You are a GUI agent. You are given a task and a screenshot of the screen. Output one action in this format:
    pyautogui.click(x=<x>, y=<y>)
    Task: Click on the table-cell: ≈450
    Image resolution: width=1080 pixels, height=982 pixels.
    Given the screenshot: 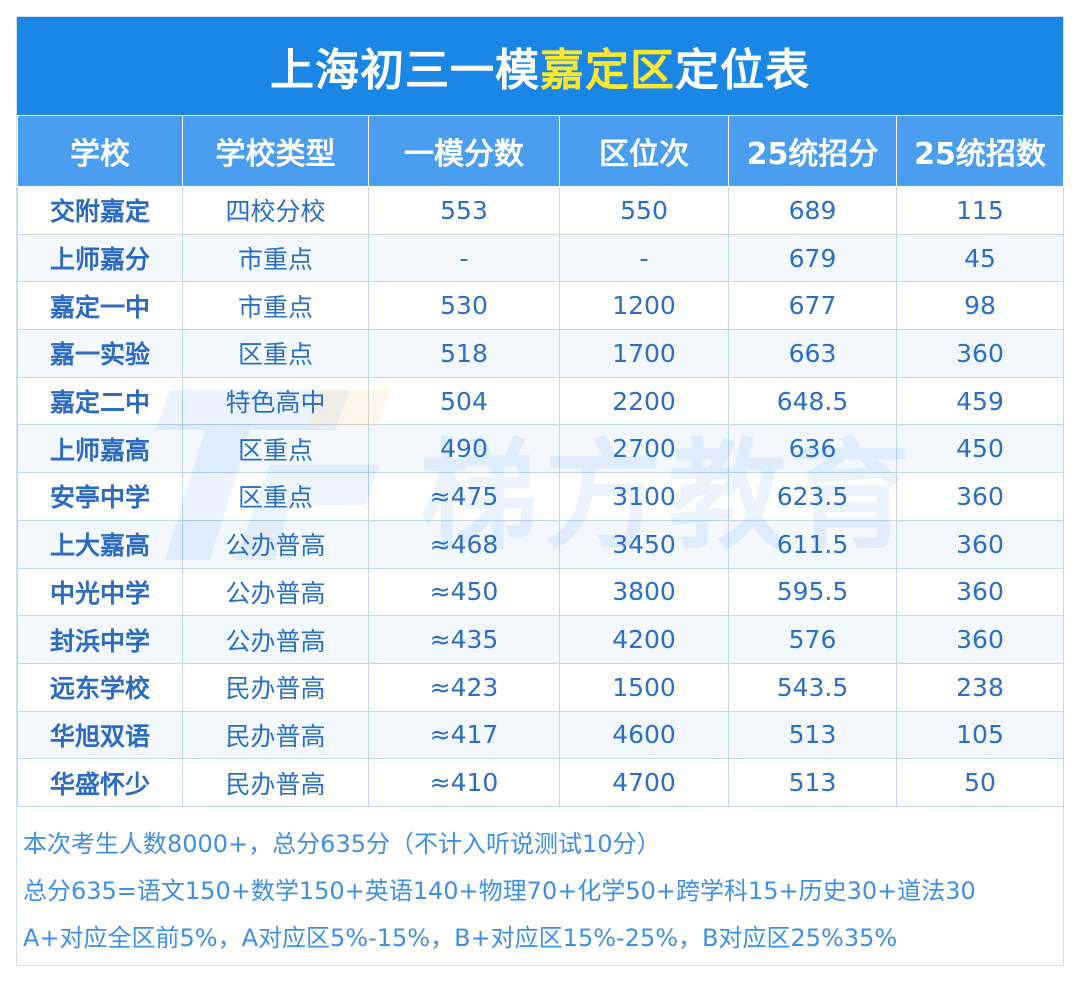 What is the action you would take?
    pyautogui.click(x=464, y=592)
    